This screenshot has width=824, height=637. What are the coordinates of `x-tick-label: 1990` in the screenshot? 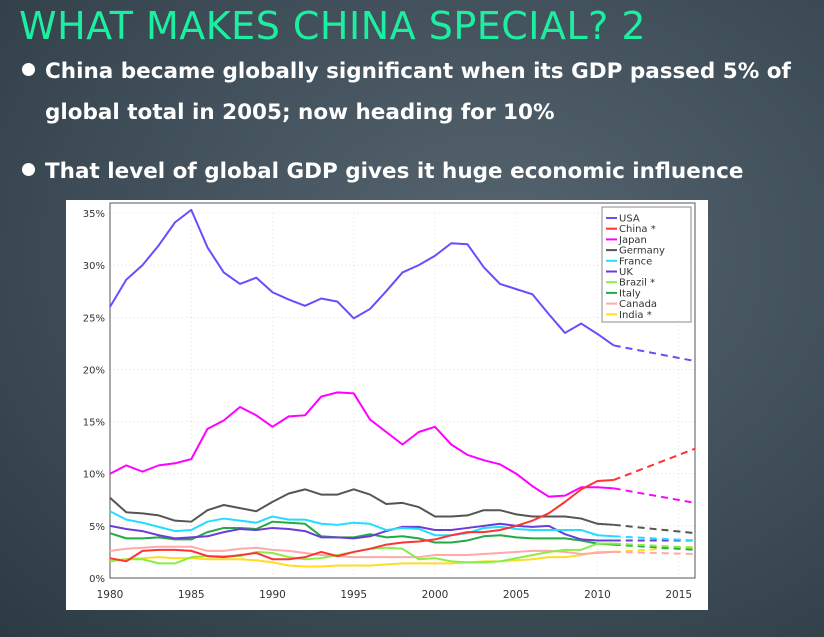 It's located at (272, 595).